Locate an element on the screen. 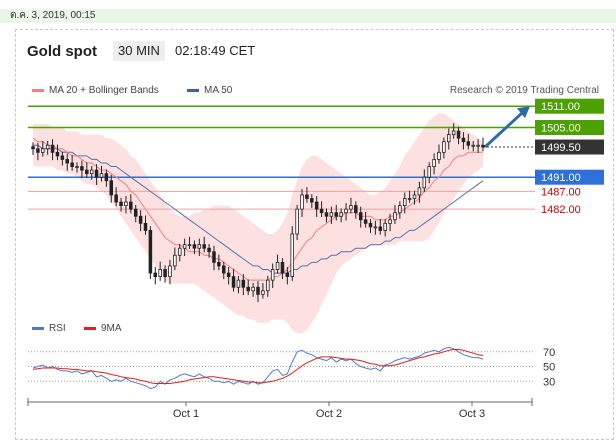 This screenshot has height=446, width=616. rsi-swatch-icon is located at coordinates (38, 328).